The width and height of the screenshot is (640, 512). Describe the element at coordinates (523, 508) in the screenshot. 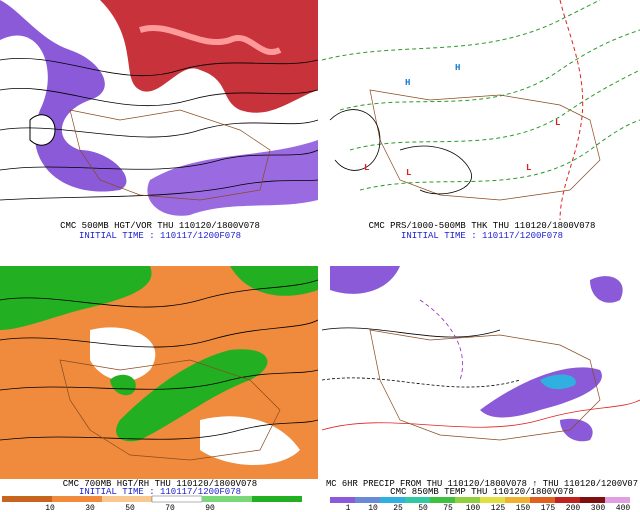

I see `colorbar-label: 150` at that location.